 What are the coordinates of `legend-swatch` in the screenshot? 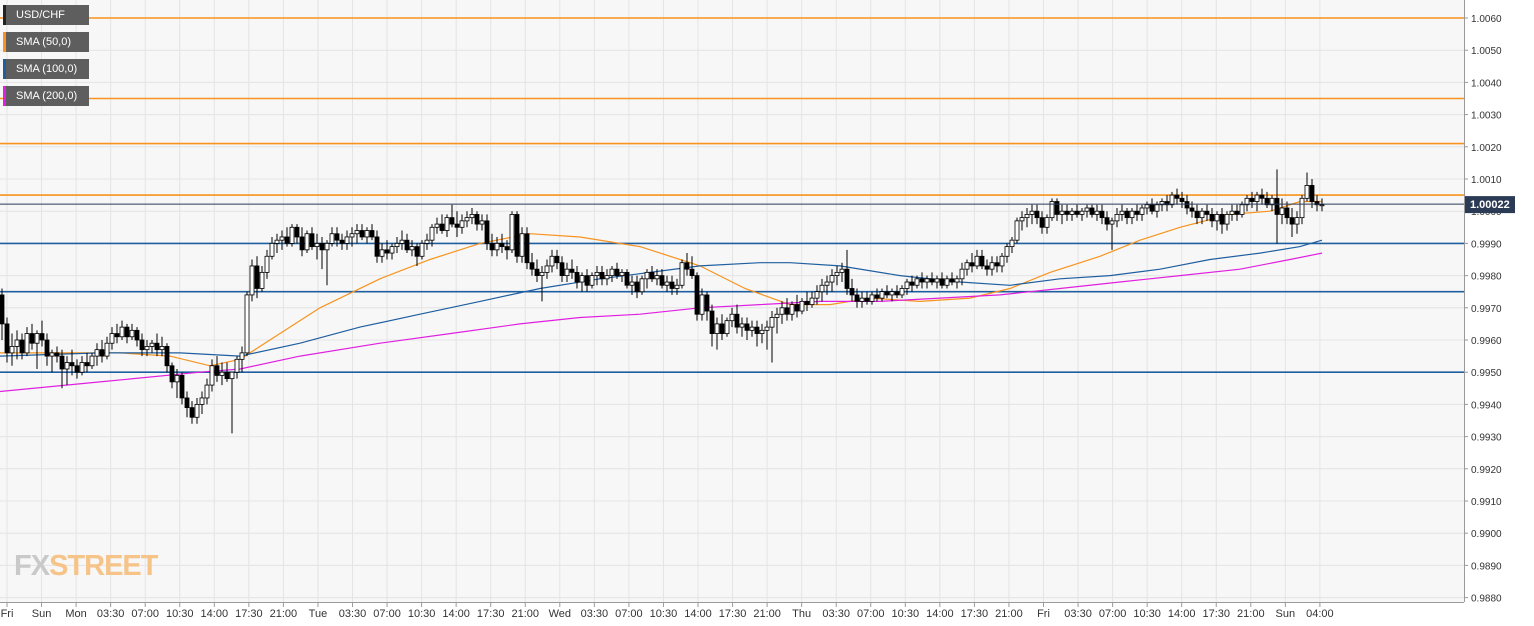 It's located at (4, 96).